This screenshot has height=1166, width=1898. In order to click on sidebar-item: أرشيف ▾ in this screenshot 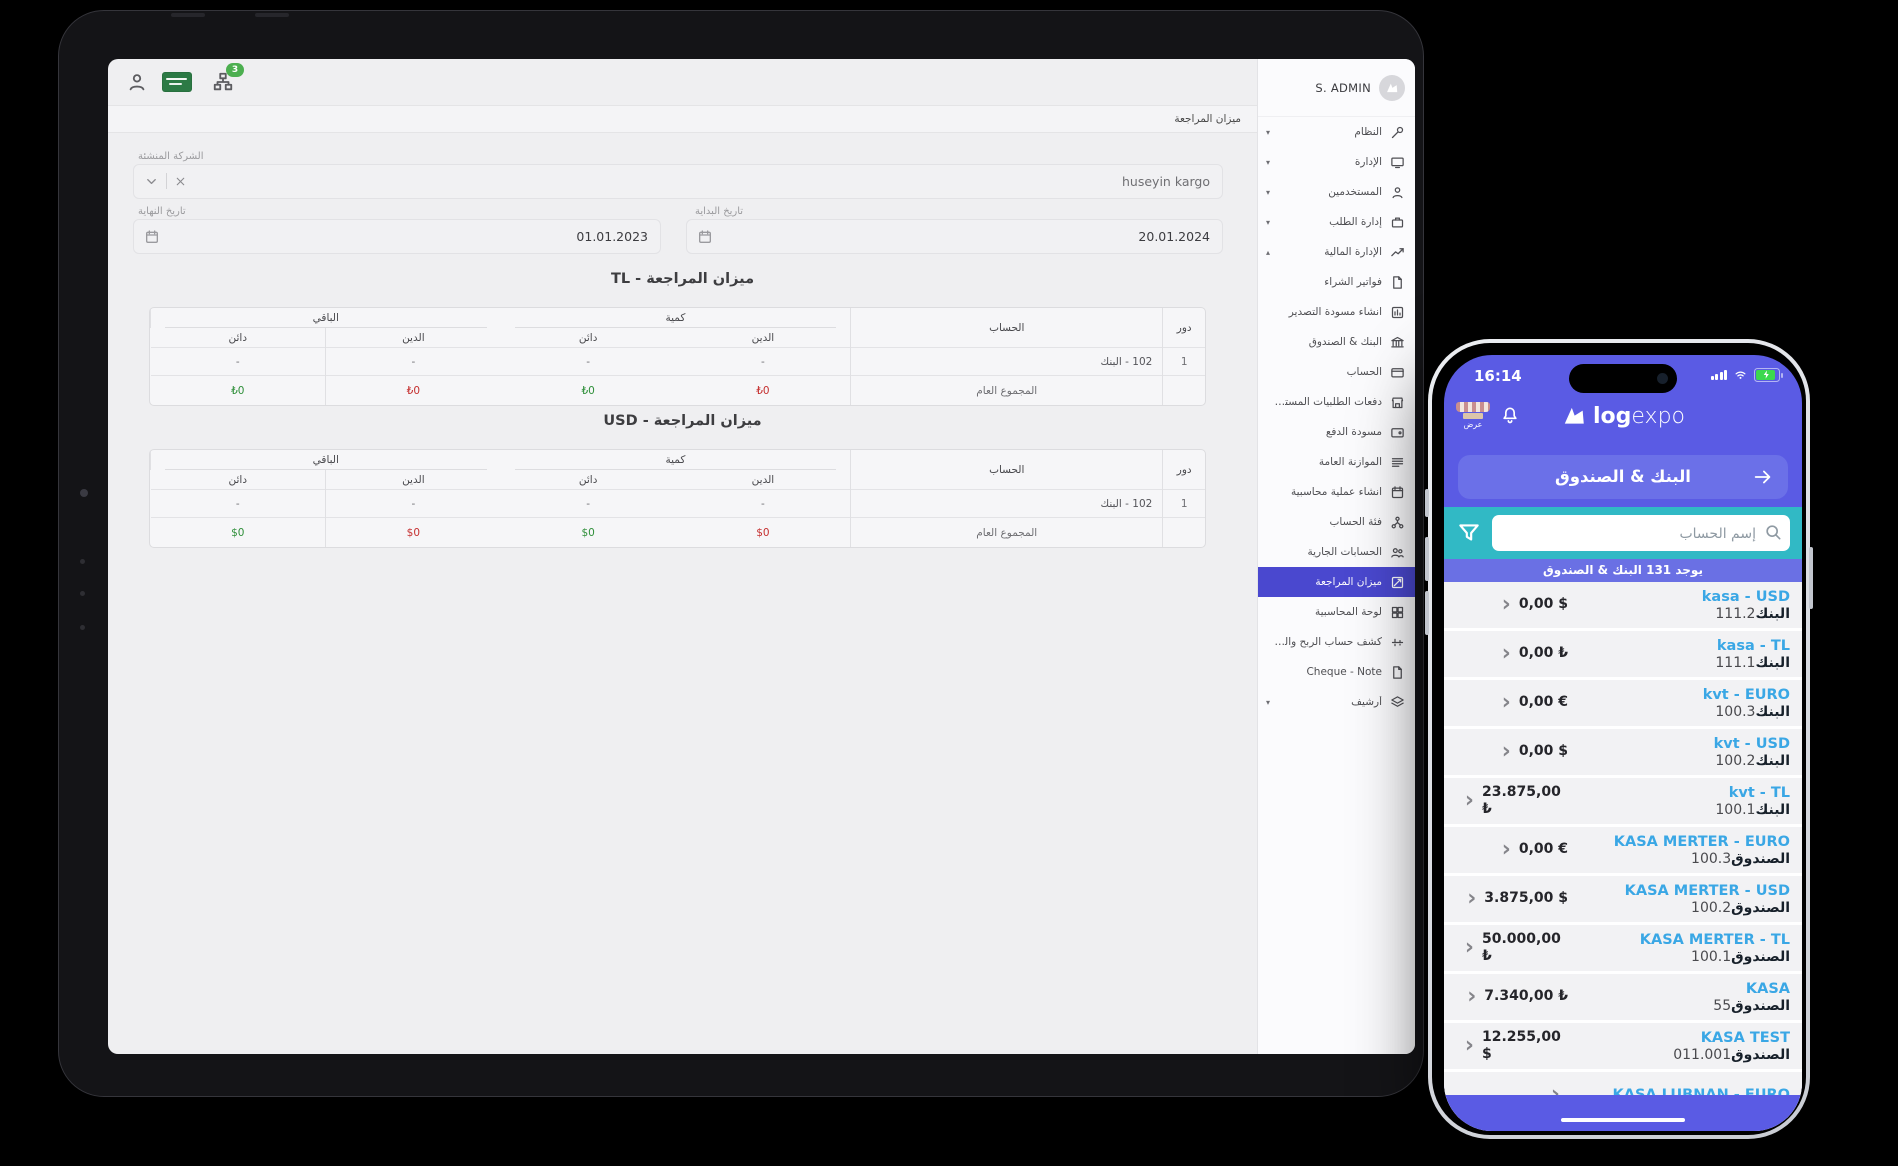, I will do `click(1336, 702)`.